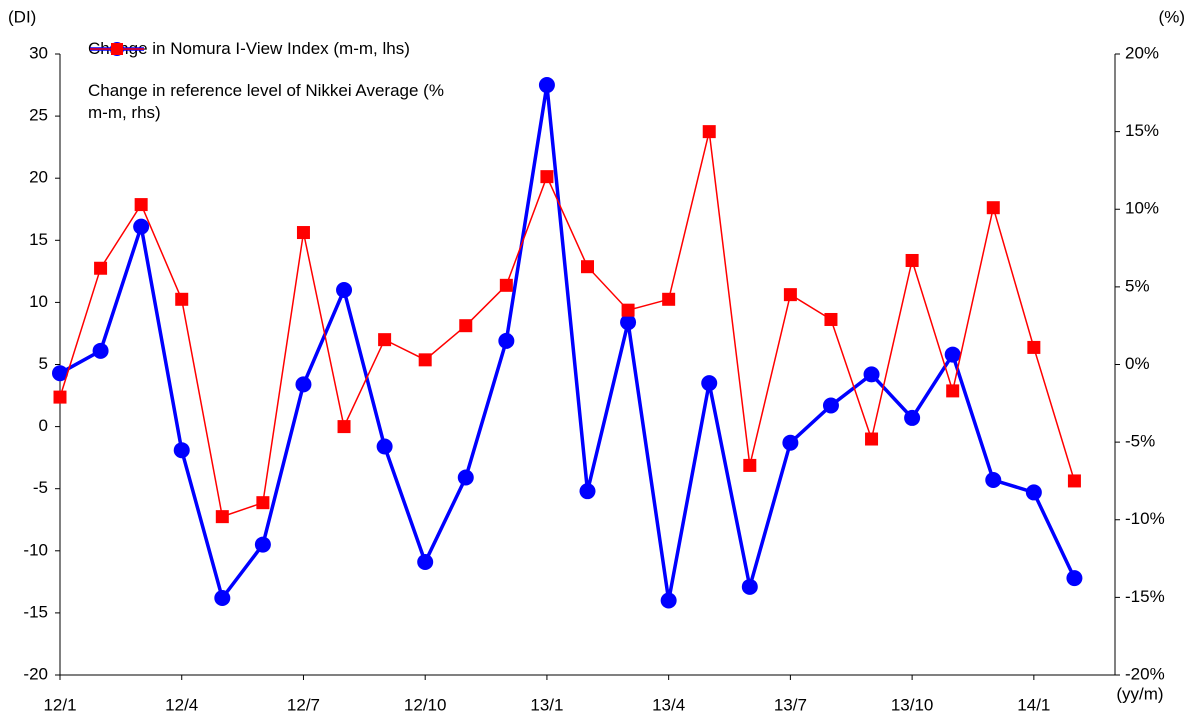 The width and height of the screenshot is (1196, 722). What do you see at coordinates (38, 301) in the screenshot?
I see `y-tick-label: 10` at bounding box center [38, 301].